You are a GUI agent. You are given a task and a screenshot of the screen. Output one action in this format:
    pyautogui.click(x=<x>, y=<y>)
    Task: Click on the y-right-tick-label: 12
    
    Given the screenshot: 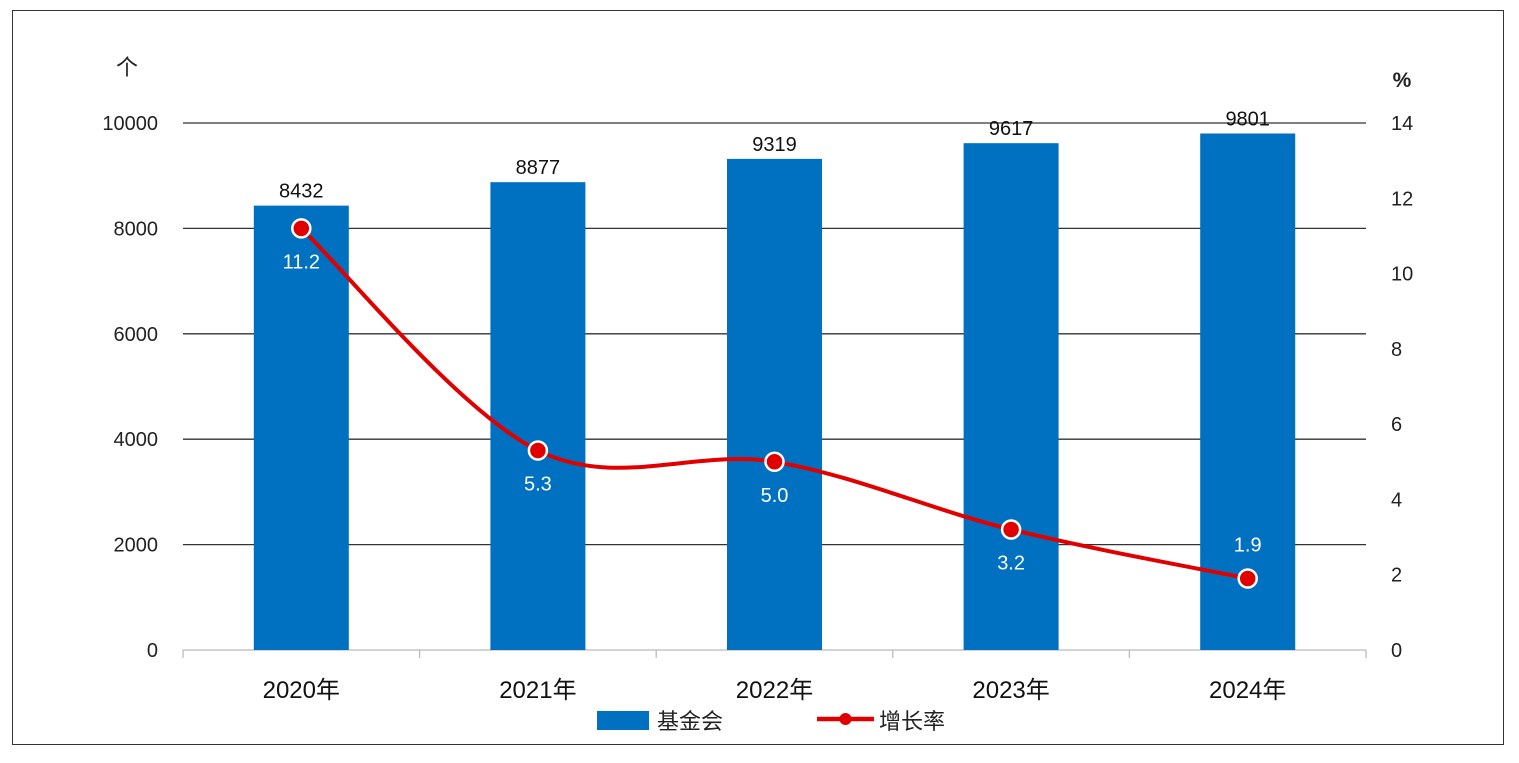 What is the action you would take?
    pyautogui.click(x=1402, y=199)
    